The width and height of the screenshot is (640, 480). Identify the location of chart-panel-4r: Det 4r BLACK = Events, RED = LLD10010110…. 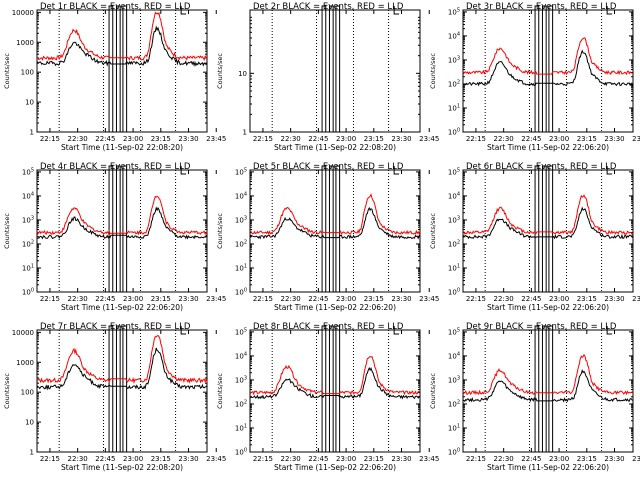
(114, 237).